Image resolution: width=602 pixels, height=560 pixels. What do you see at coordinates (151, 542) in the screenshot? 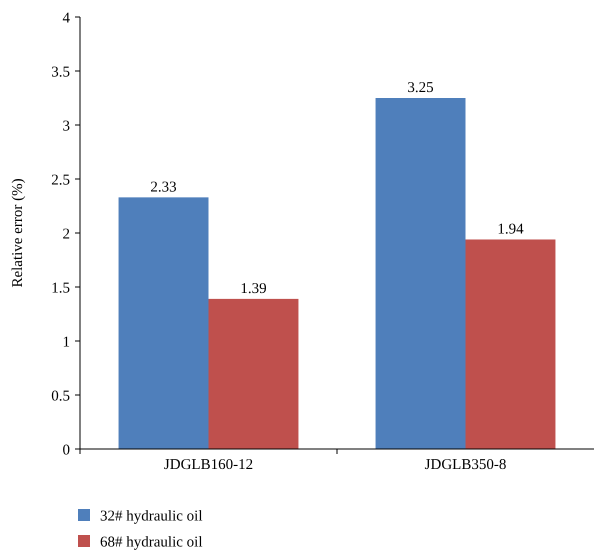
I see `legend-label: 68# hydraulic oil` at bounding box center [151, 542].